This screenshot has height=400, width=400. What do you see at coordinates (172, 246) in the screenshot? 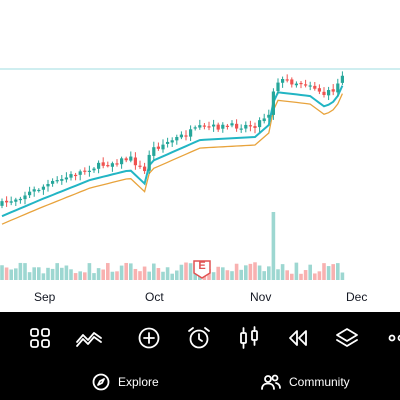
I see `volume-bars` at bounding box center [172, 246].